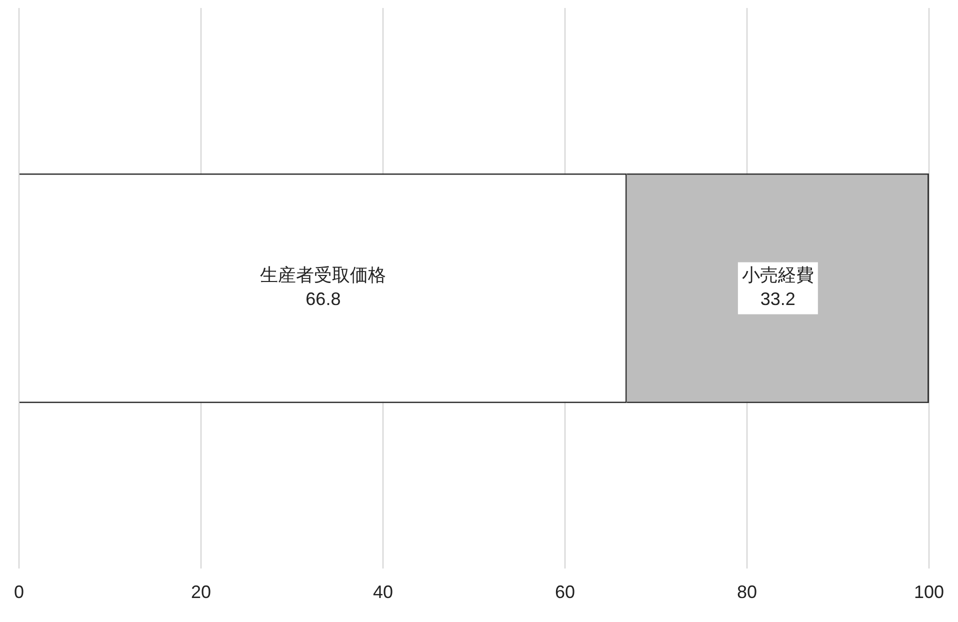 This screenshot has width=958, height=622. I want to click on data-label: 66.8, so click(323, 299).